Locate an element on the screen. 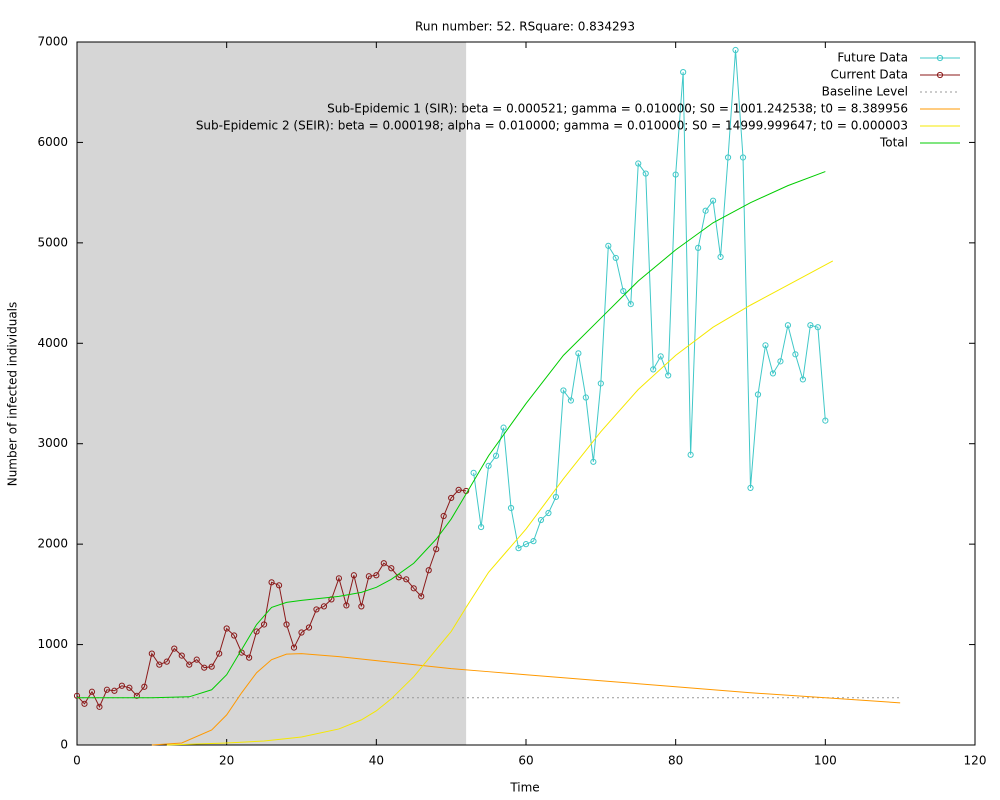  y-tick-label: 6000 is located at coordinates (52, 142).